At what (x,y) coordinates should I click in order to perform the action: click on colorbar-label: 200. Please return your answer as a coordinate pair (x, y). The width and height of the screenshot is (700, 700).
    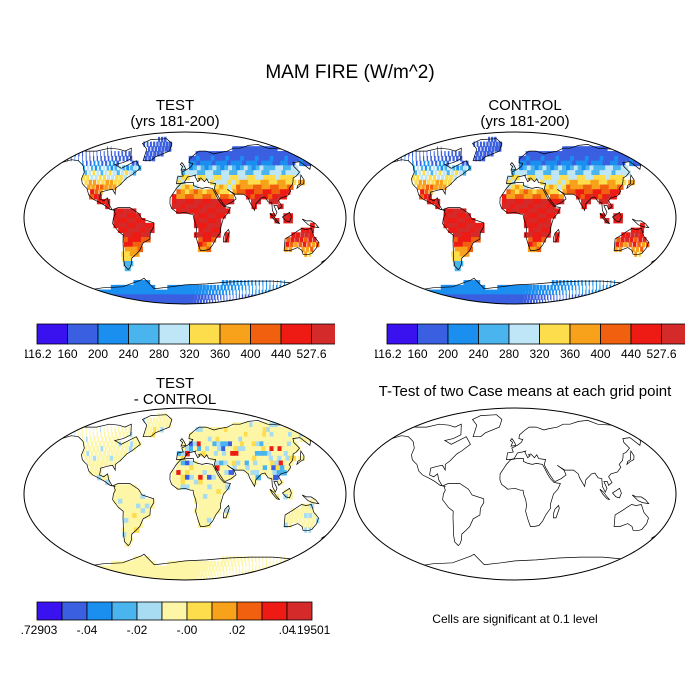
    Looking at the image, I should click on (448, 354).